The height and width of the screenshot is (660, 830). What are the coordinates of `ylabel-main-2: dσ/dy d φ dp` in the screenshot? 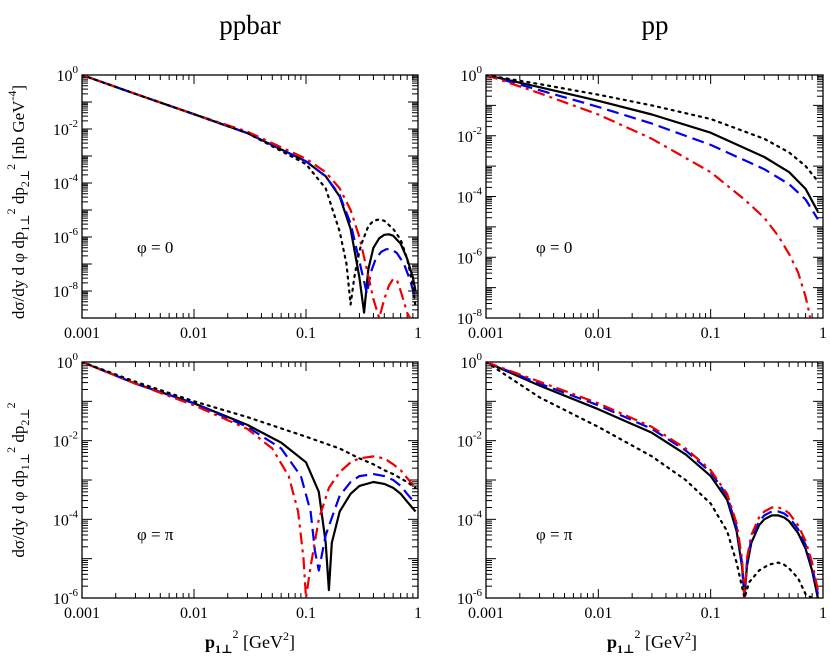 It's located at (18, 513).